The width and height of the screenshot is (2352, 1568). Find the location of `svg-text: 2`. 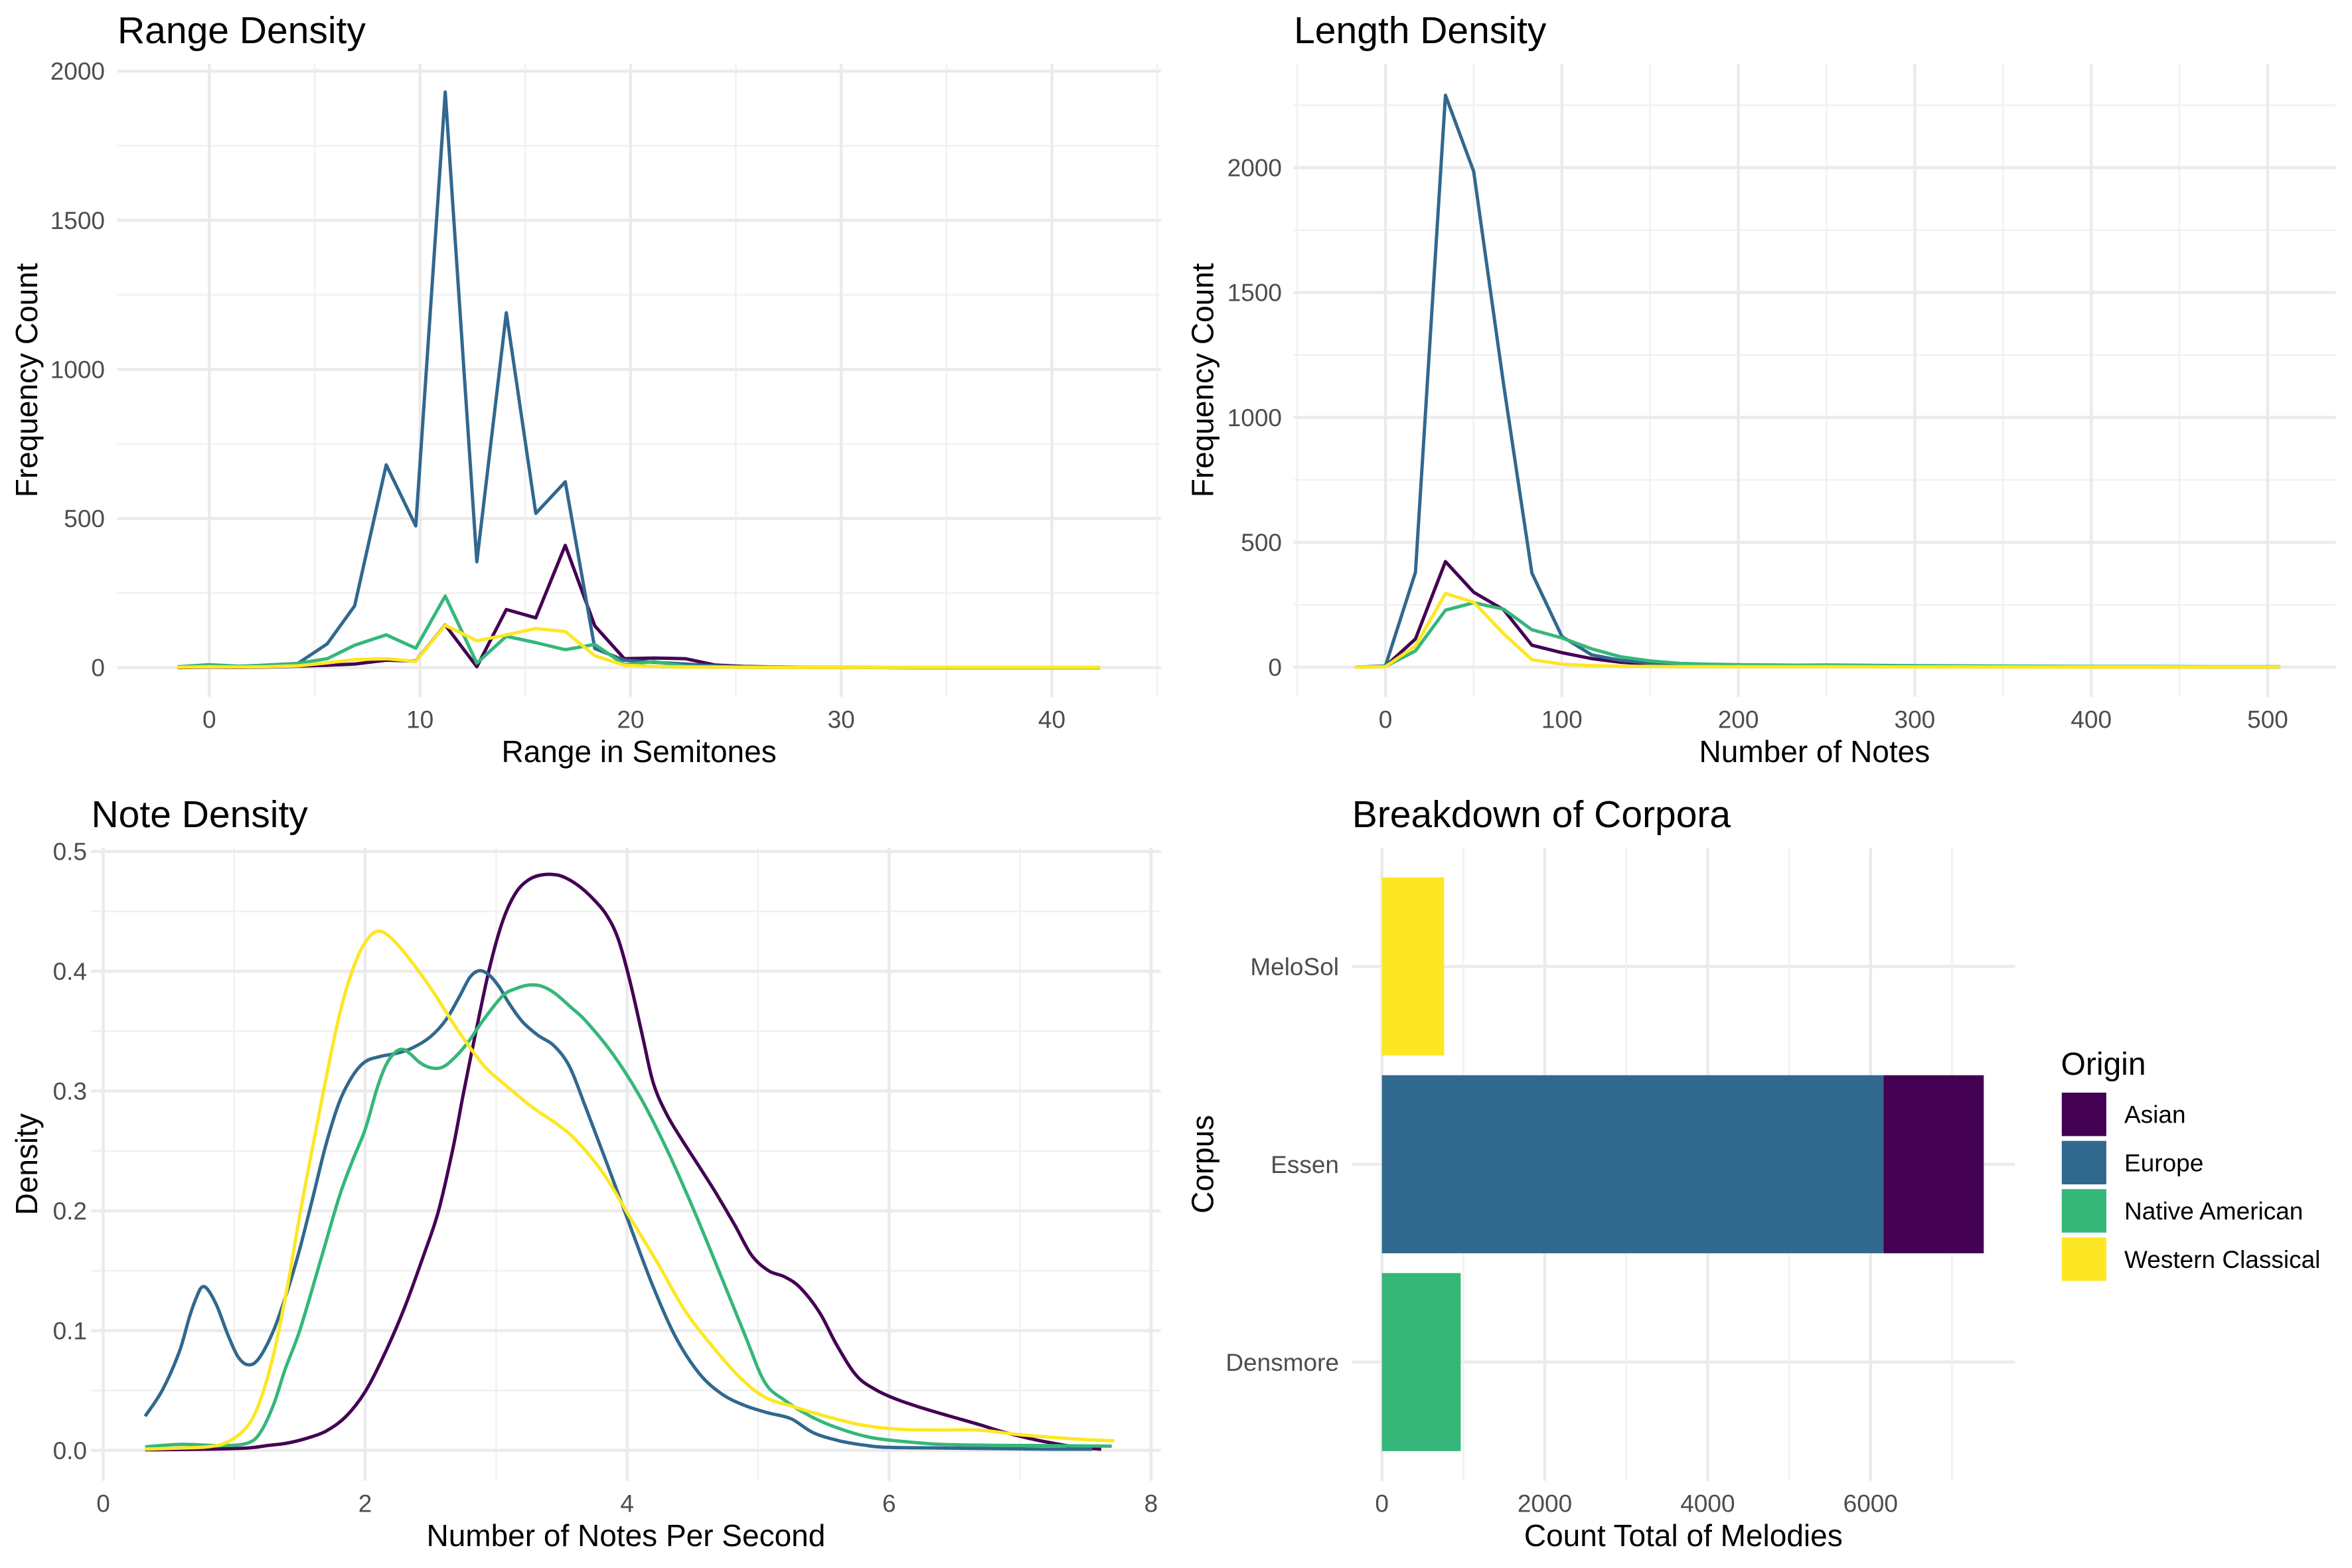

svg-text: 2 is located at coordinates (365, 1504).